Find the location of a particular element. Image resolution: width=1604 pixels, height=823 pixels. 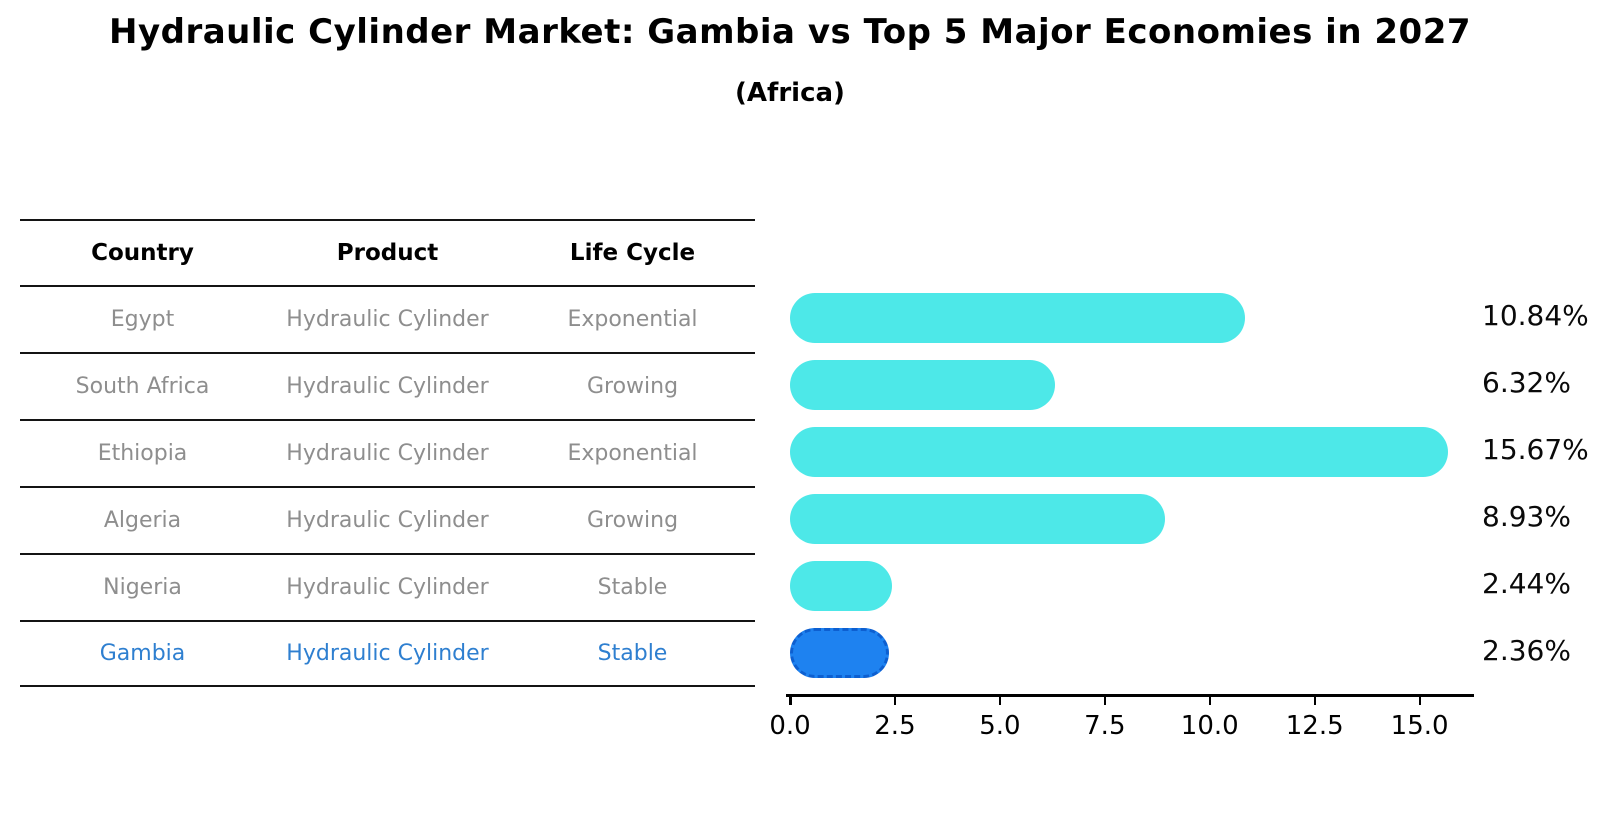

table-row-algeria-cell: Algeria is located at coordinates (142, 520).